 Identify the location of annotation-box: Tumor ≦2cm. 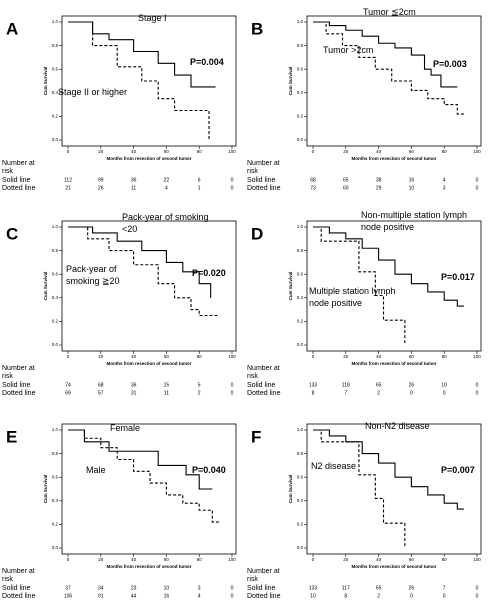
(389, 12).